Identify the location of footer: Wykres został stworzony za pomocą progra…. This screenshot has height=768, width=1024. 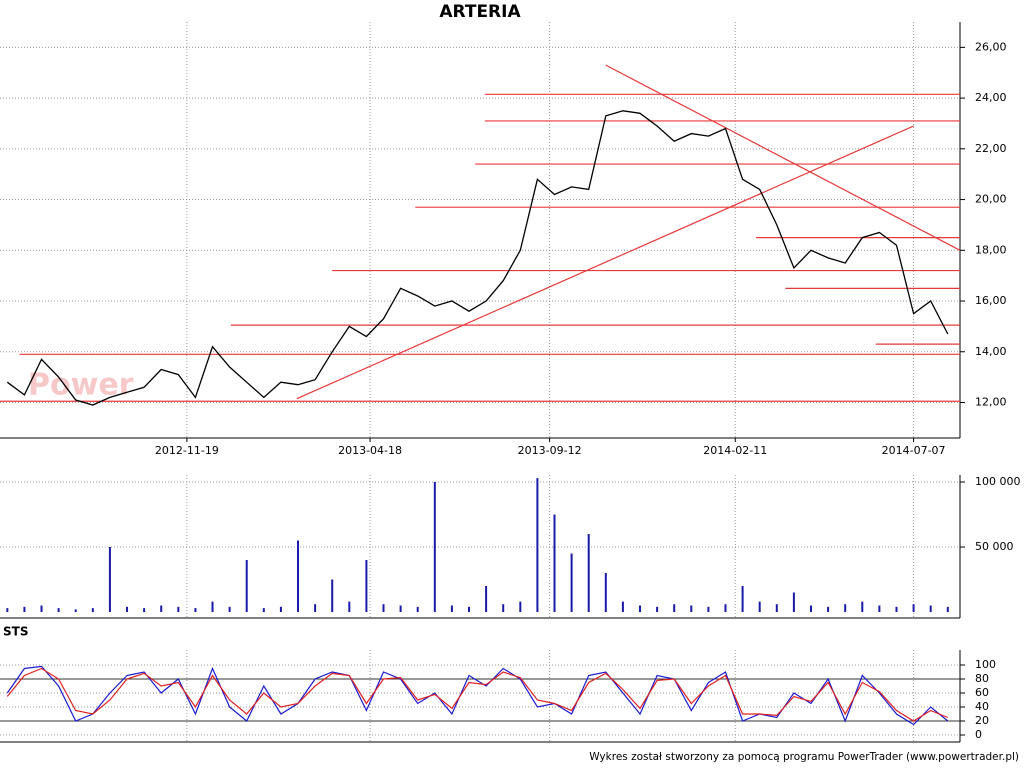
(804, 757).